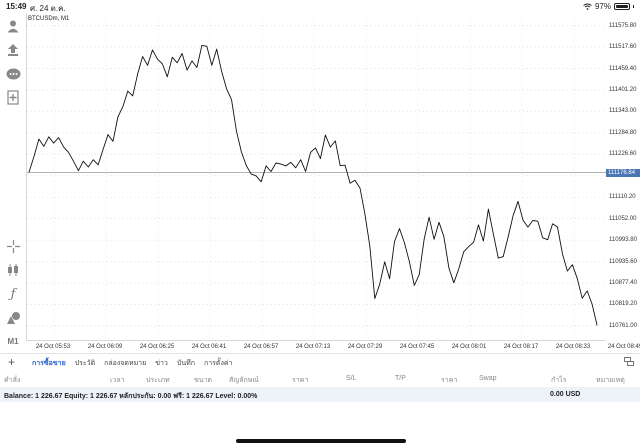  Describe the element at coordinates (449, 380) in the screenshot. I see `col-current-price: ราคา` at that location.